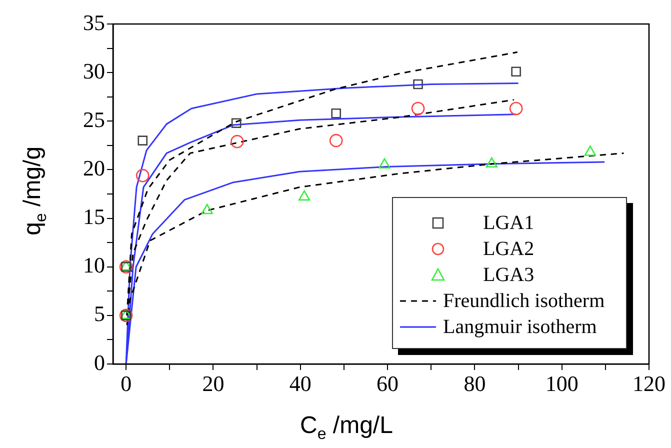  I want to click on legend-label: Langmuir isotherm, so click(520, 327).